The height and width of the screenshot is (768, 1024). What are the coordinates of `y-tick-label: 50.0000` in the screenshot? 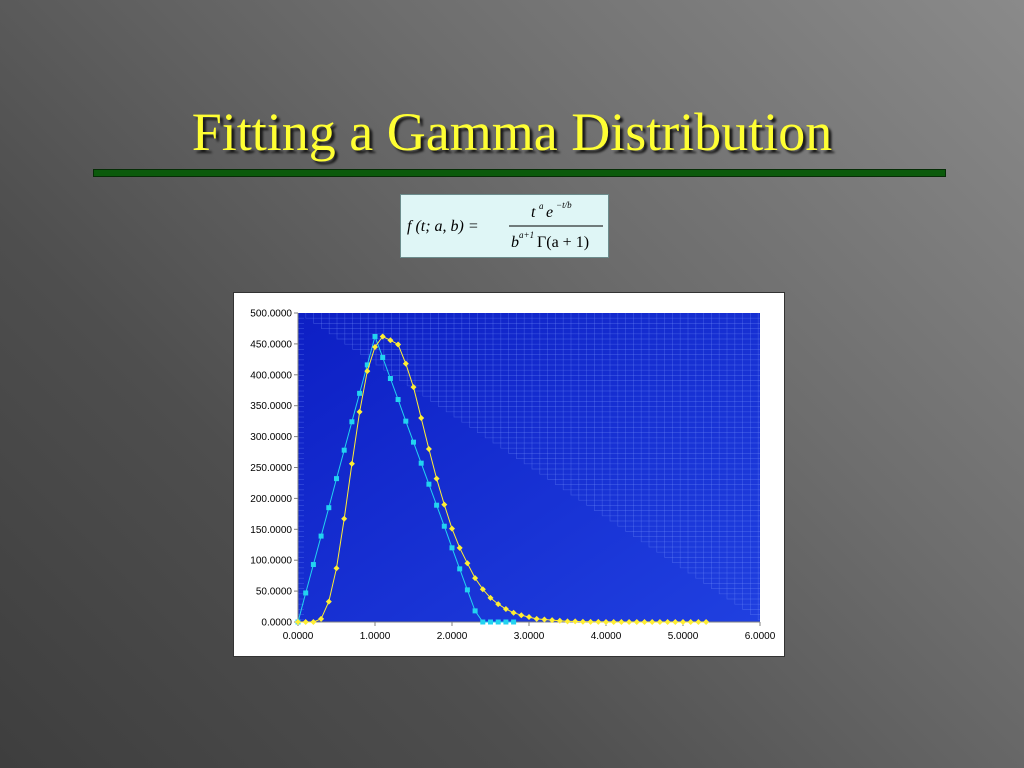 It's located at (274, 592).